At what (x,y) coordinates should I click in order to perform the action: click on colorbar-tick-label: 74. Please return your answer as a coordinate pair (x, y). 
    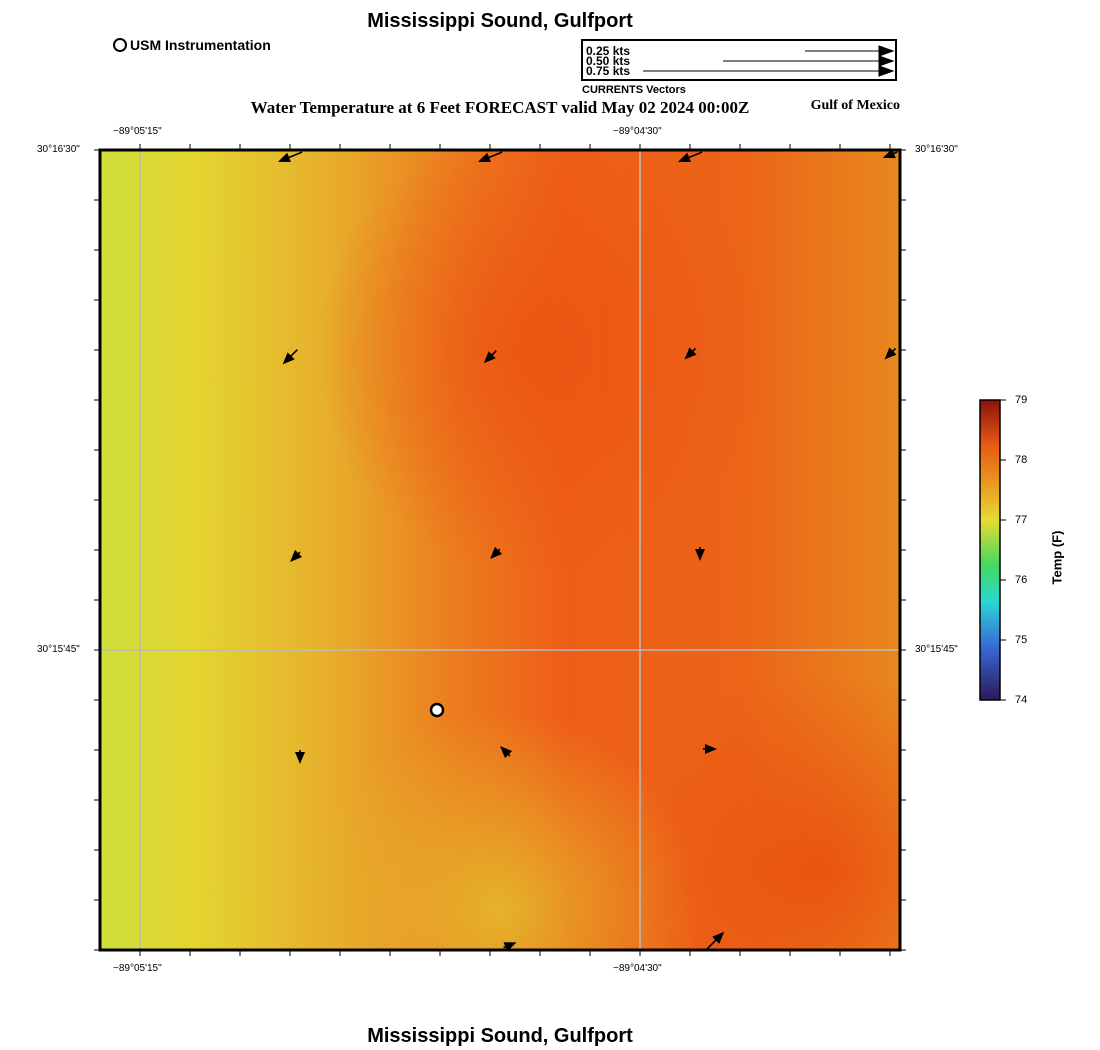
    Looking at the image, I should click on (1021, 700).